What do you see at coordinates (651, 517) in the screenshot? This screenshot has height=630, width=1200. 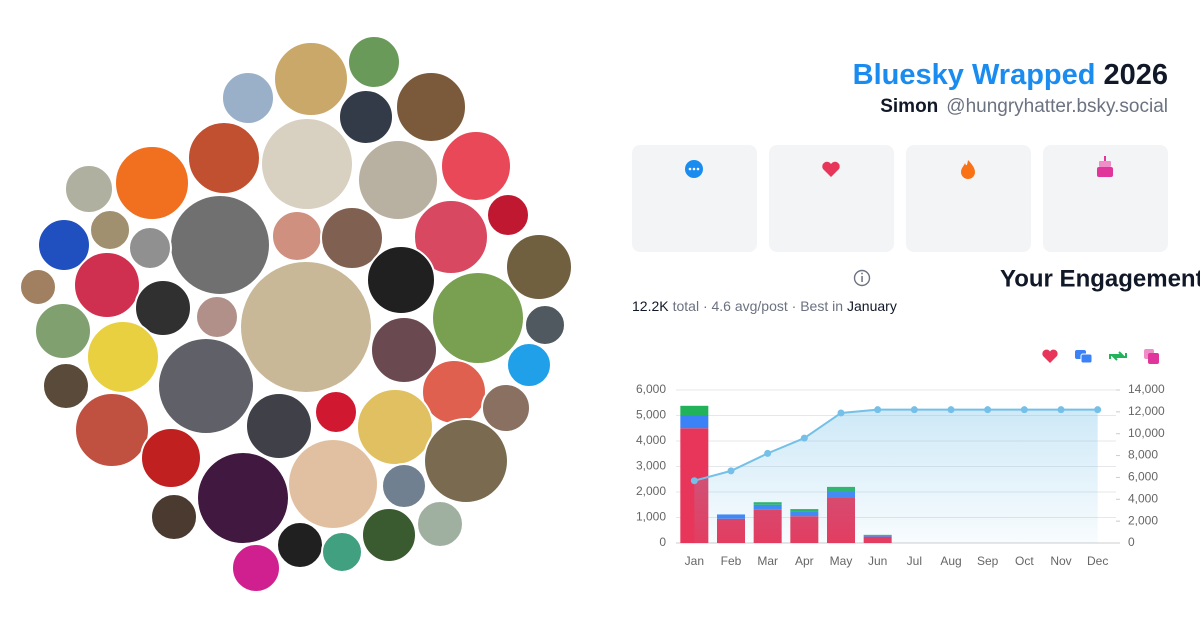 I see `y-tick-label: 1,000` at bounding box center [651, 517].